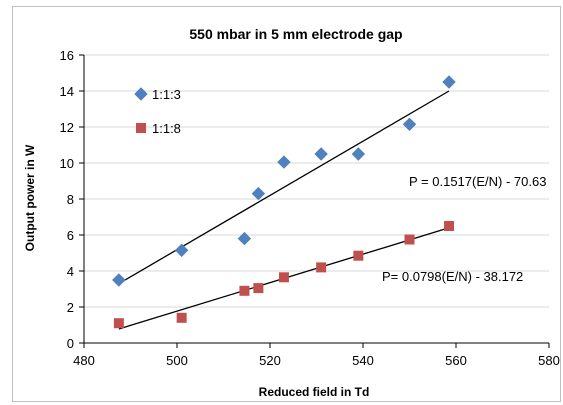 This screenshot has width=563, height=405. Describe the element at coordinates (177, 360) in the screenshot. I see `x-tick-label: 500` at that location.